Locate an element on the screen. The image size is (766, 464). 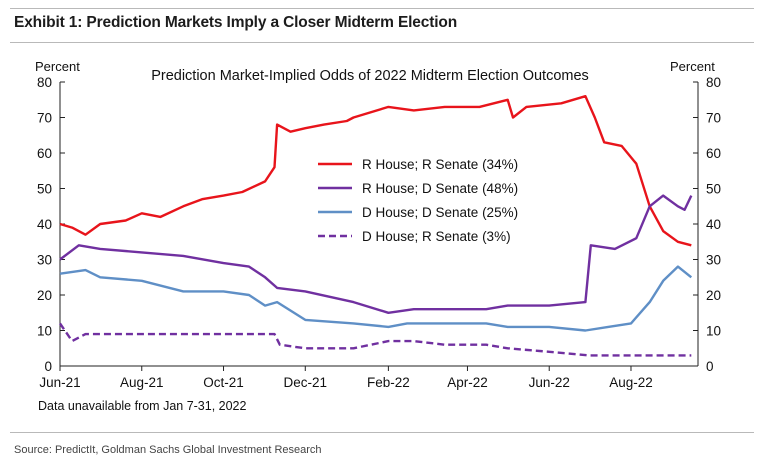
y-tick-label-right: 30 is located at coordinates (713, 260).